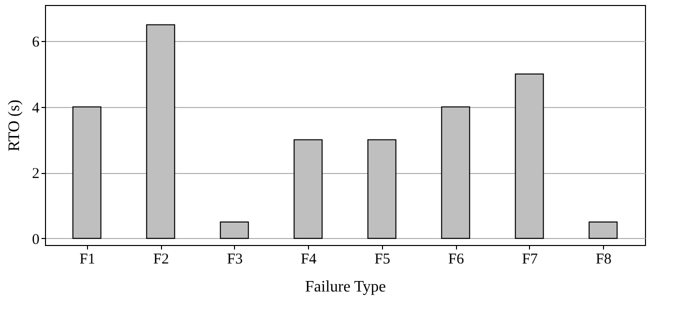 The height and width of the screenshot is (321, 693). Describe the element at coordinates (345, 287) in the screenshot. I see `x-axis-title: Failure Type` at that location.